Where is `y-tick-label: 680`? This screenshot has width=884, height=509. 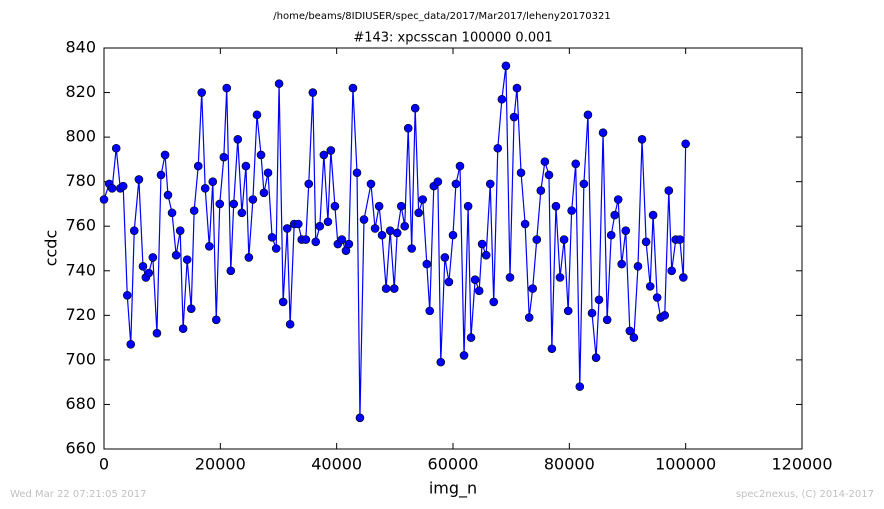 y-tick-label: 680 is located at coordinates (80, 403).